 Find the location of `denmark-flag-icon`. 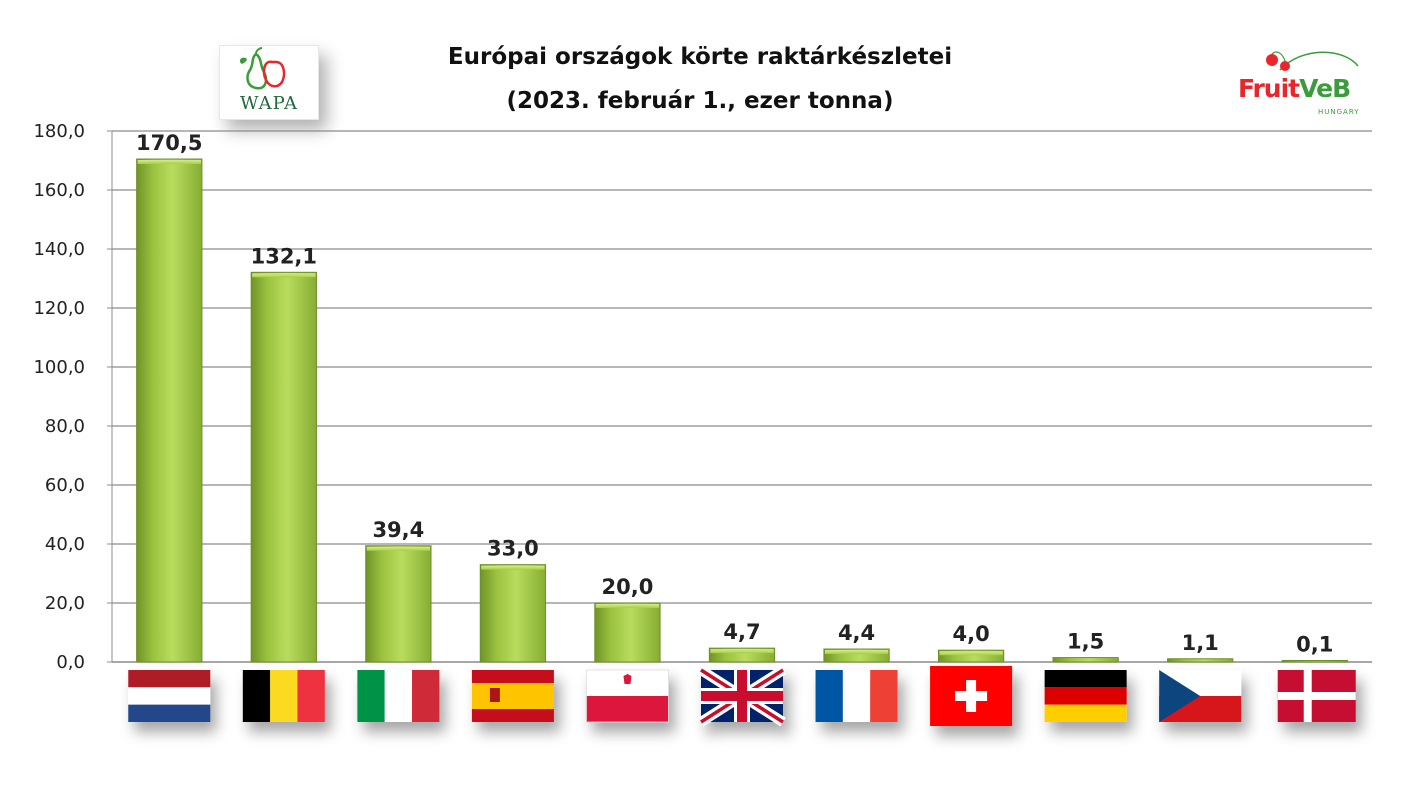

denmark-flag-icon is located at coordinates (1316, 696).